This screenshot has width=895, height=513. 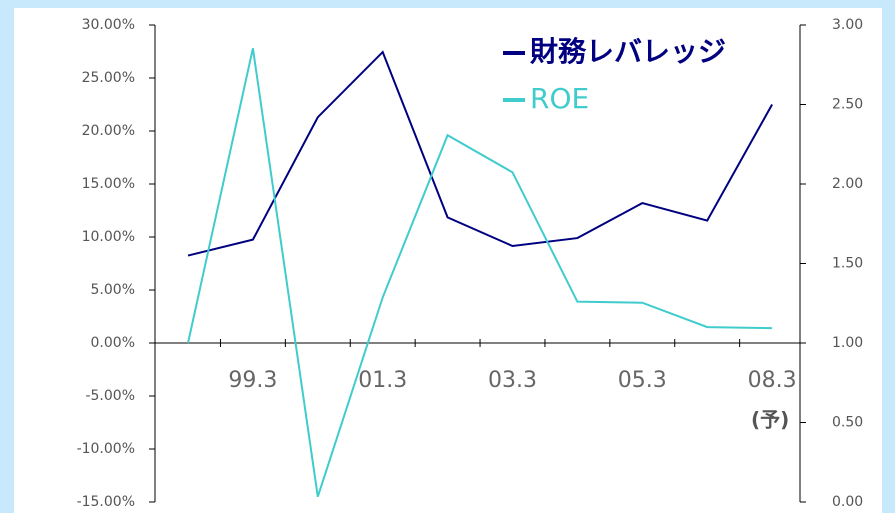 What do you see at coordinates (772, 380) in the screenshot?
I see `x-tick-label: 08.3` at bounding box center [772, 380].